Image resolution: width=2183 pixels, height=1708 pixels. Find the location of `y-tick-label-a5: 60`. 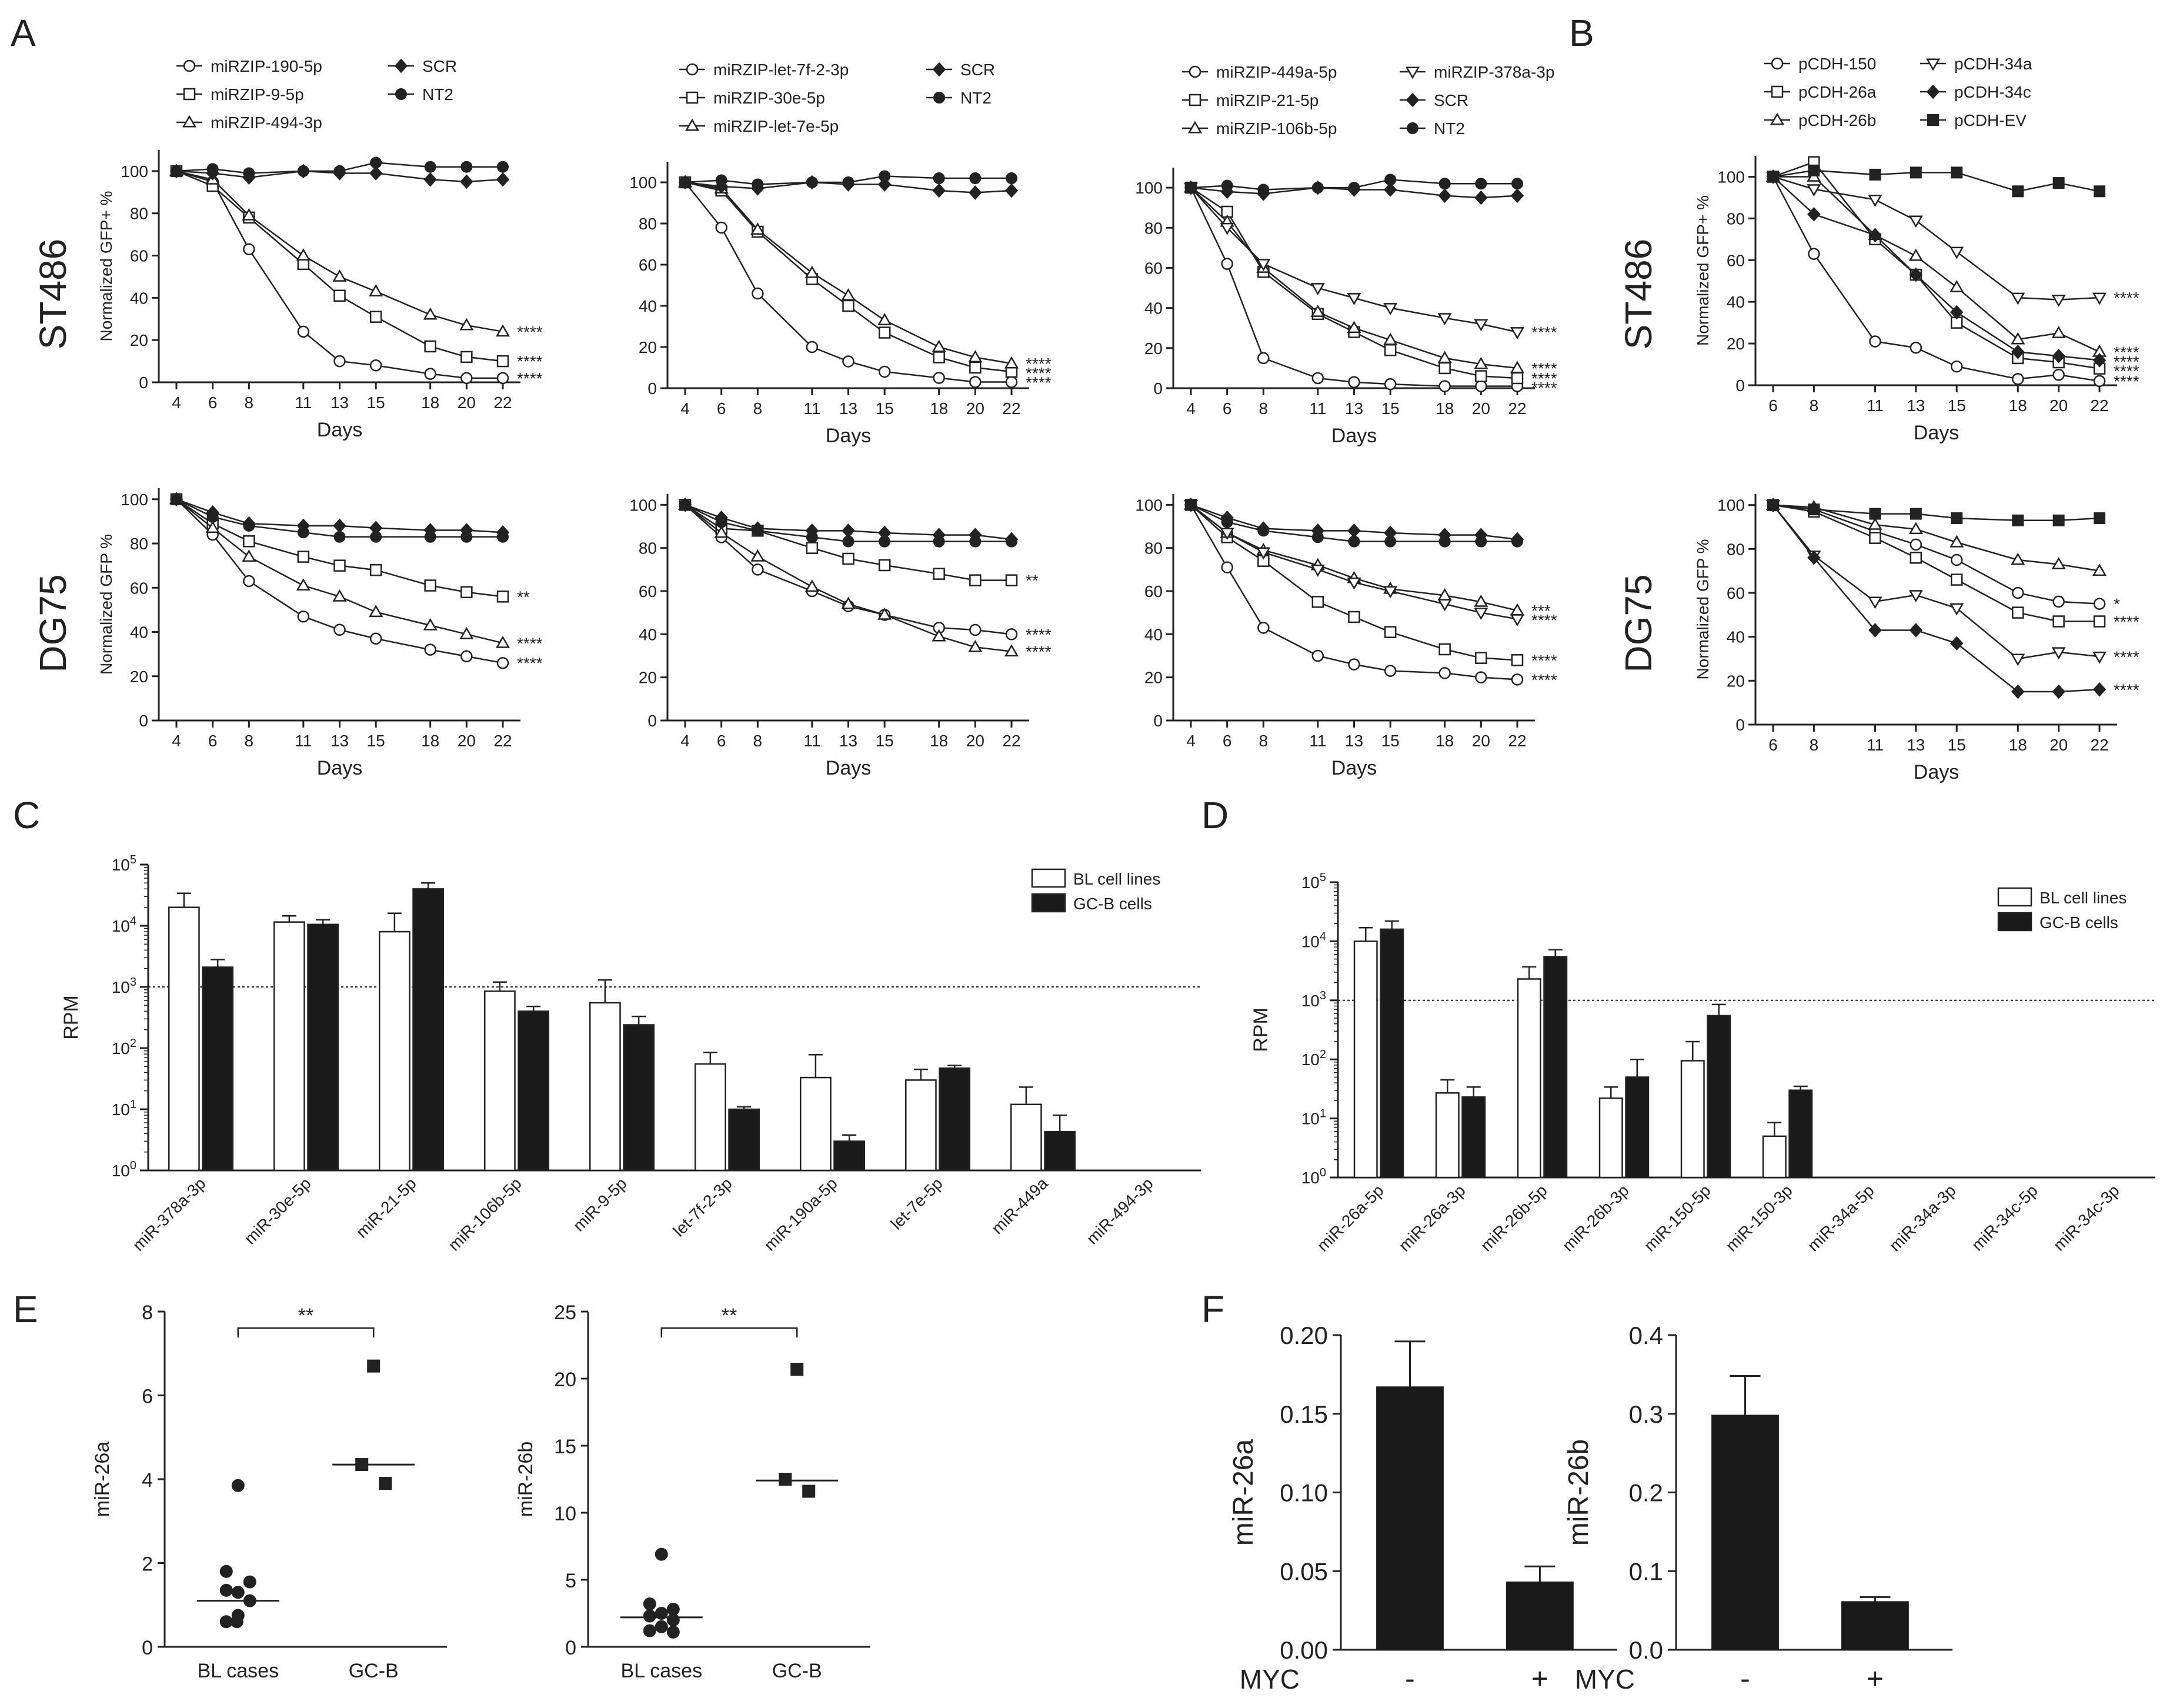

y-tick-label-a5: 60 is located at coordinates (648, 591).